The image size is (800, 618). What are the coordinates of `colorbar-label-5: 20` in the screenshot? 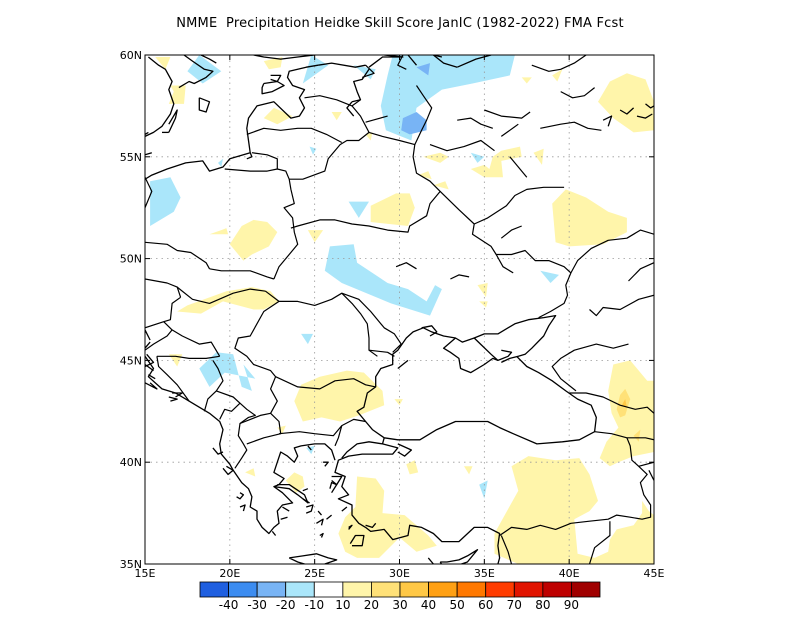 It's located at (371, 605).